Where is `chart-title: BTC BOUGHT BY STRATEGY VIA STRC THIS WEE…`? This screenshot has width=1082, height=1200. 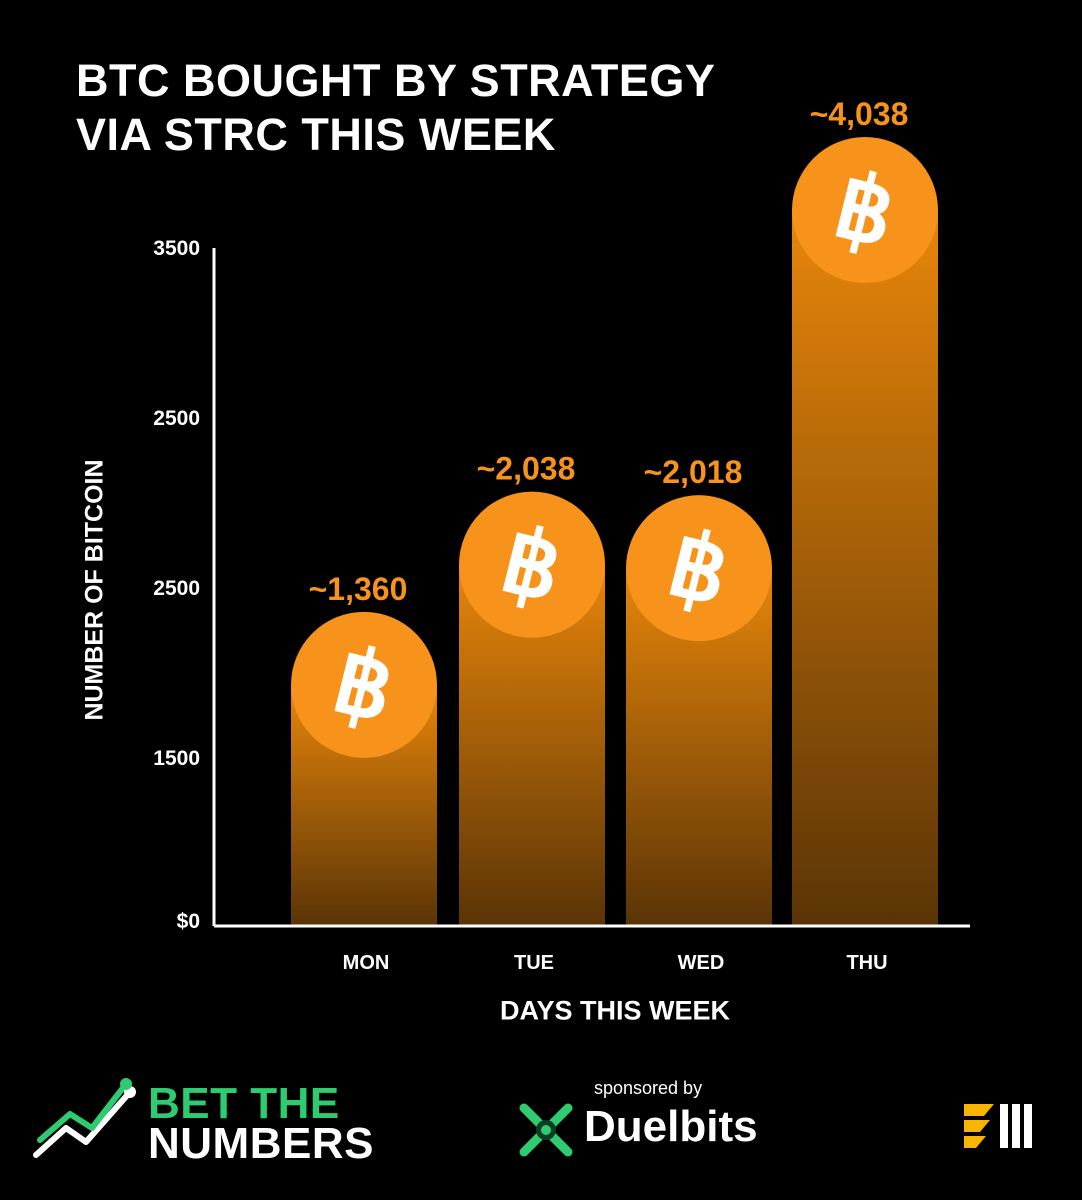 chart-title: BTC BOUGHT BY STRATEGY VIA STRC THIS WEE… is located at coordinates (436, 108).